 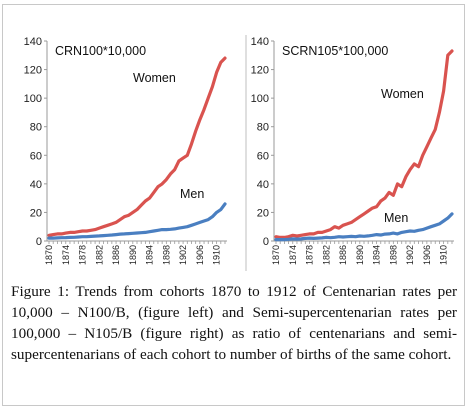 What do you see at coordinates (396, 218) in the screenshot?
I see `chart2-series-label-men: Men` at bounding box center [396, 218].